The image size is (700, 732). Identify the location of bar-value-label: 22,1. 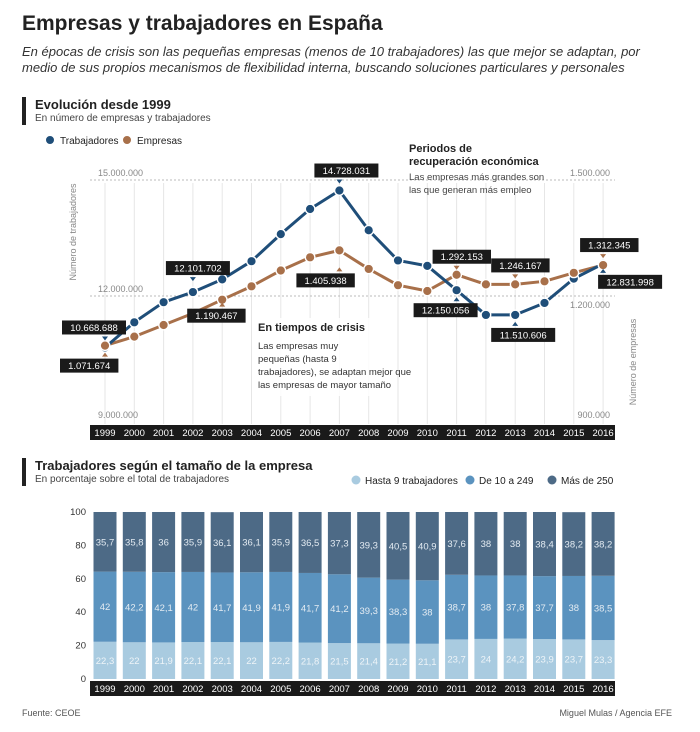
(193, 661).